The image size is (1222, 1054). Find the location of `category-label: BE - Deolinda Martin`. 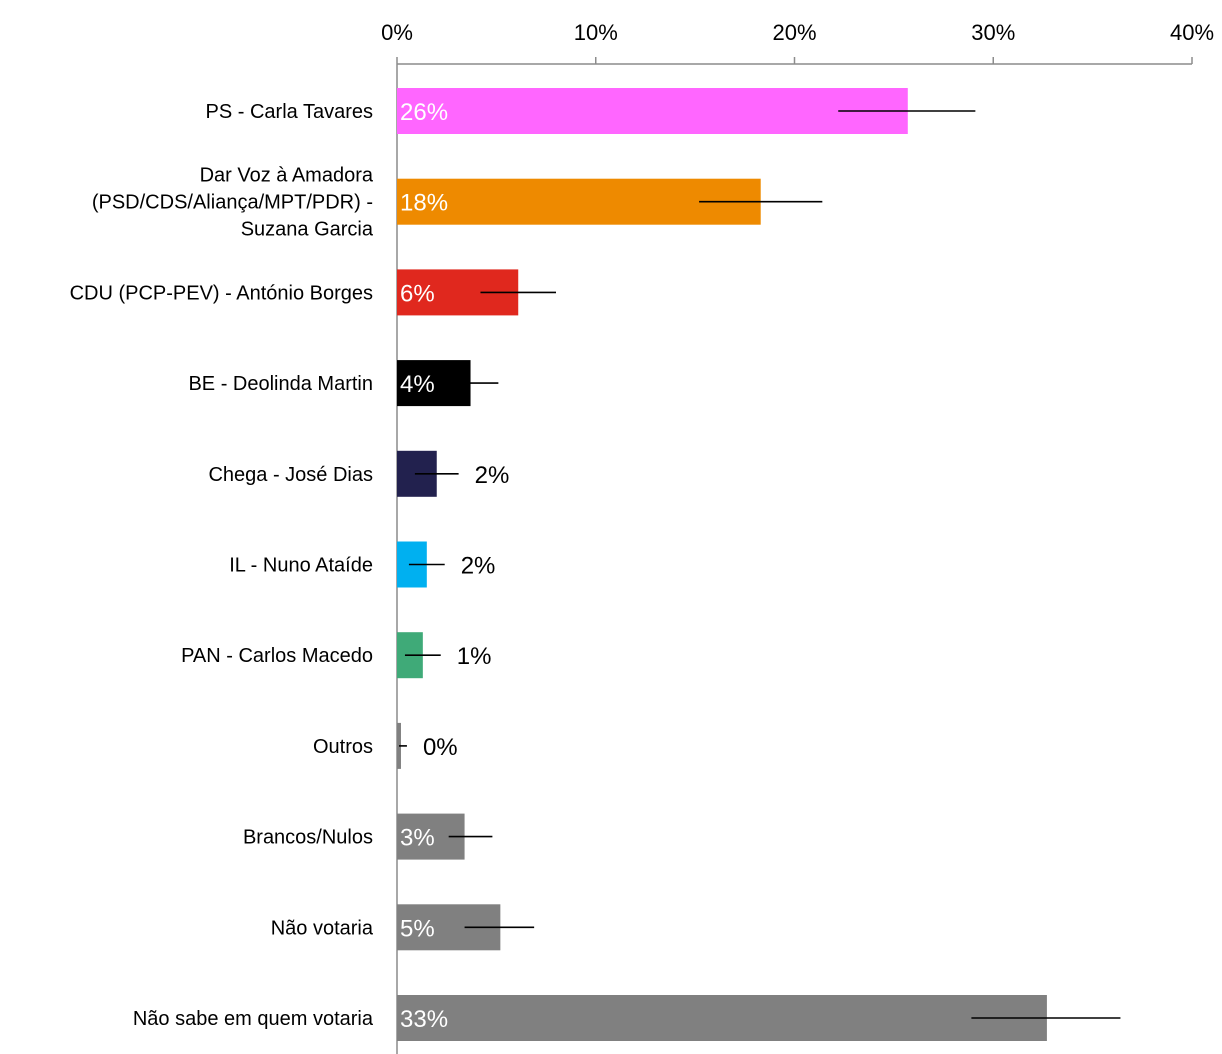

category-label: BE - Deolinda Martin is located at coordinates (280, 384).